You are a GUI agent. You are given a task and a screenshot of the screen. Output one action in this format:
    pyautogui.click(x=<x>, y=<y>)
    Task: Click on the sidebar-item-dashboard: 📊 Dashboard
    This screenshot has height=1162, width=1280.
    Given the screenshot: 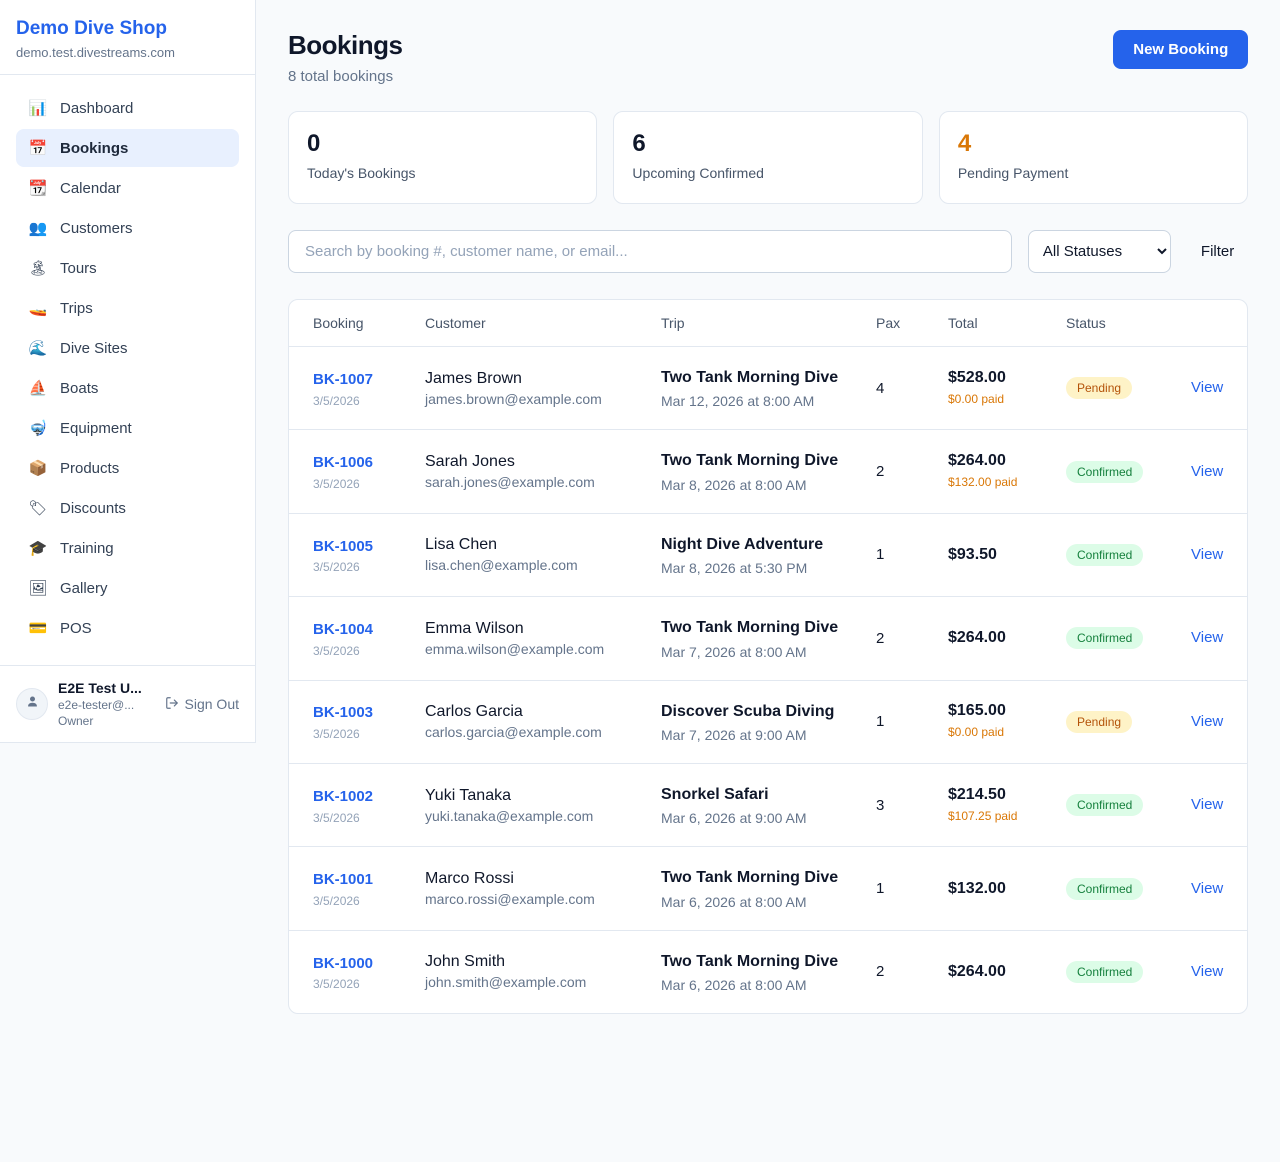 What is the action you would take?
    pyautogui.click(x=127, y=108)
    